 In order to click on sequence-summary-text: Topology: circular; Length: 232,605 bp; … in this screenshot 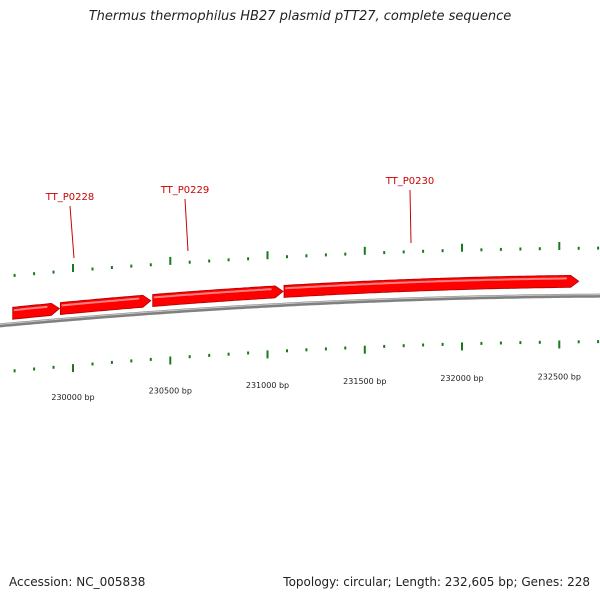, I will do `click(436, 582)`.